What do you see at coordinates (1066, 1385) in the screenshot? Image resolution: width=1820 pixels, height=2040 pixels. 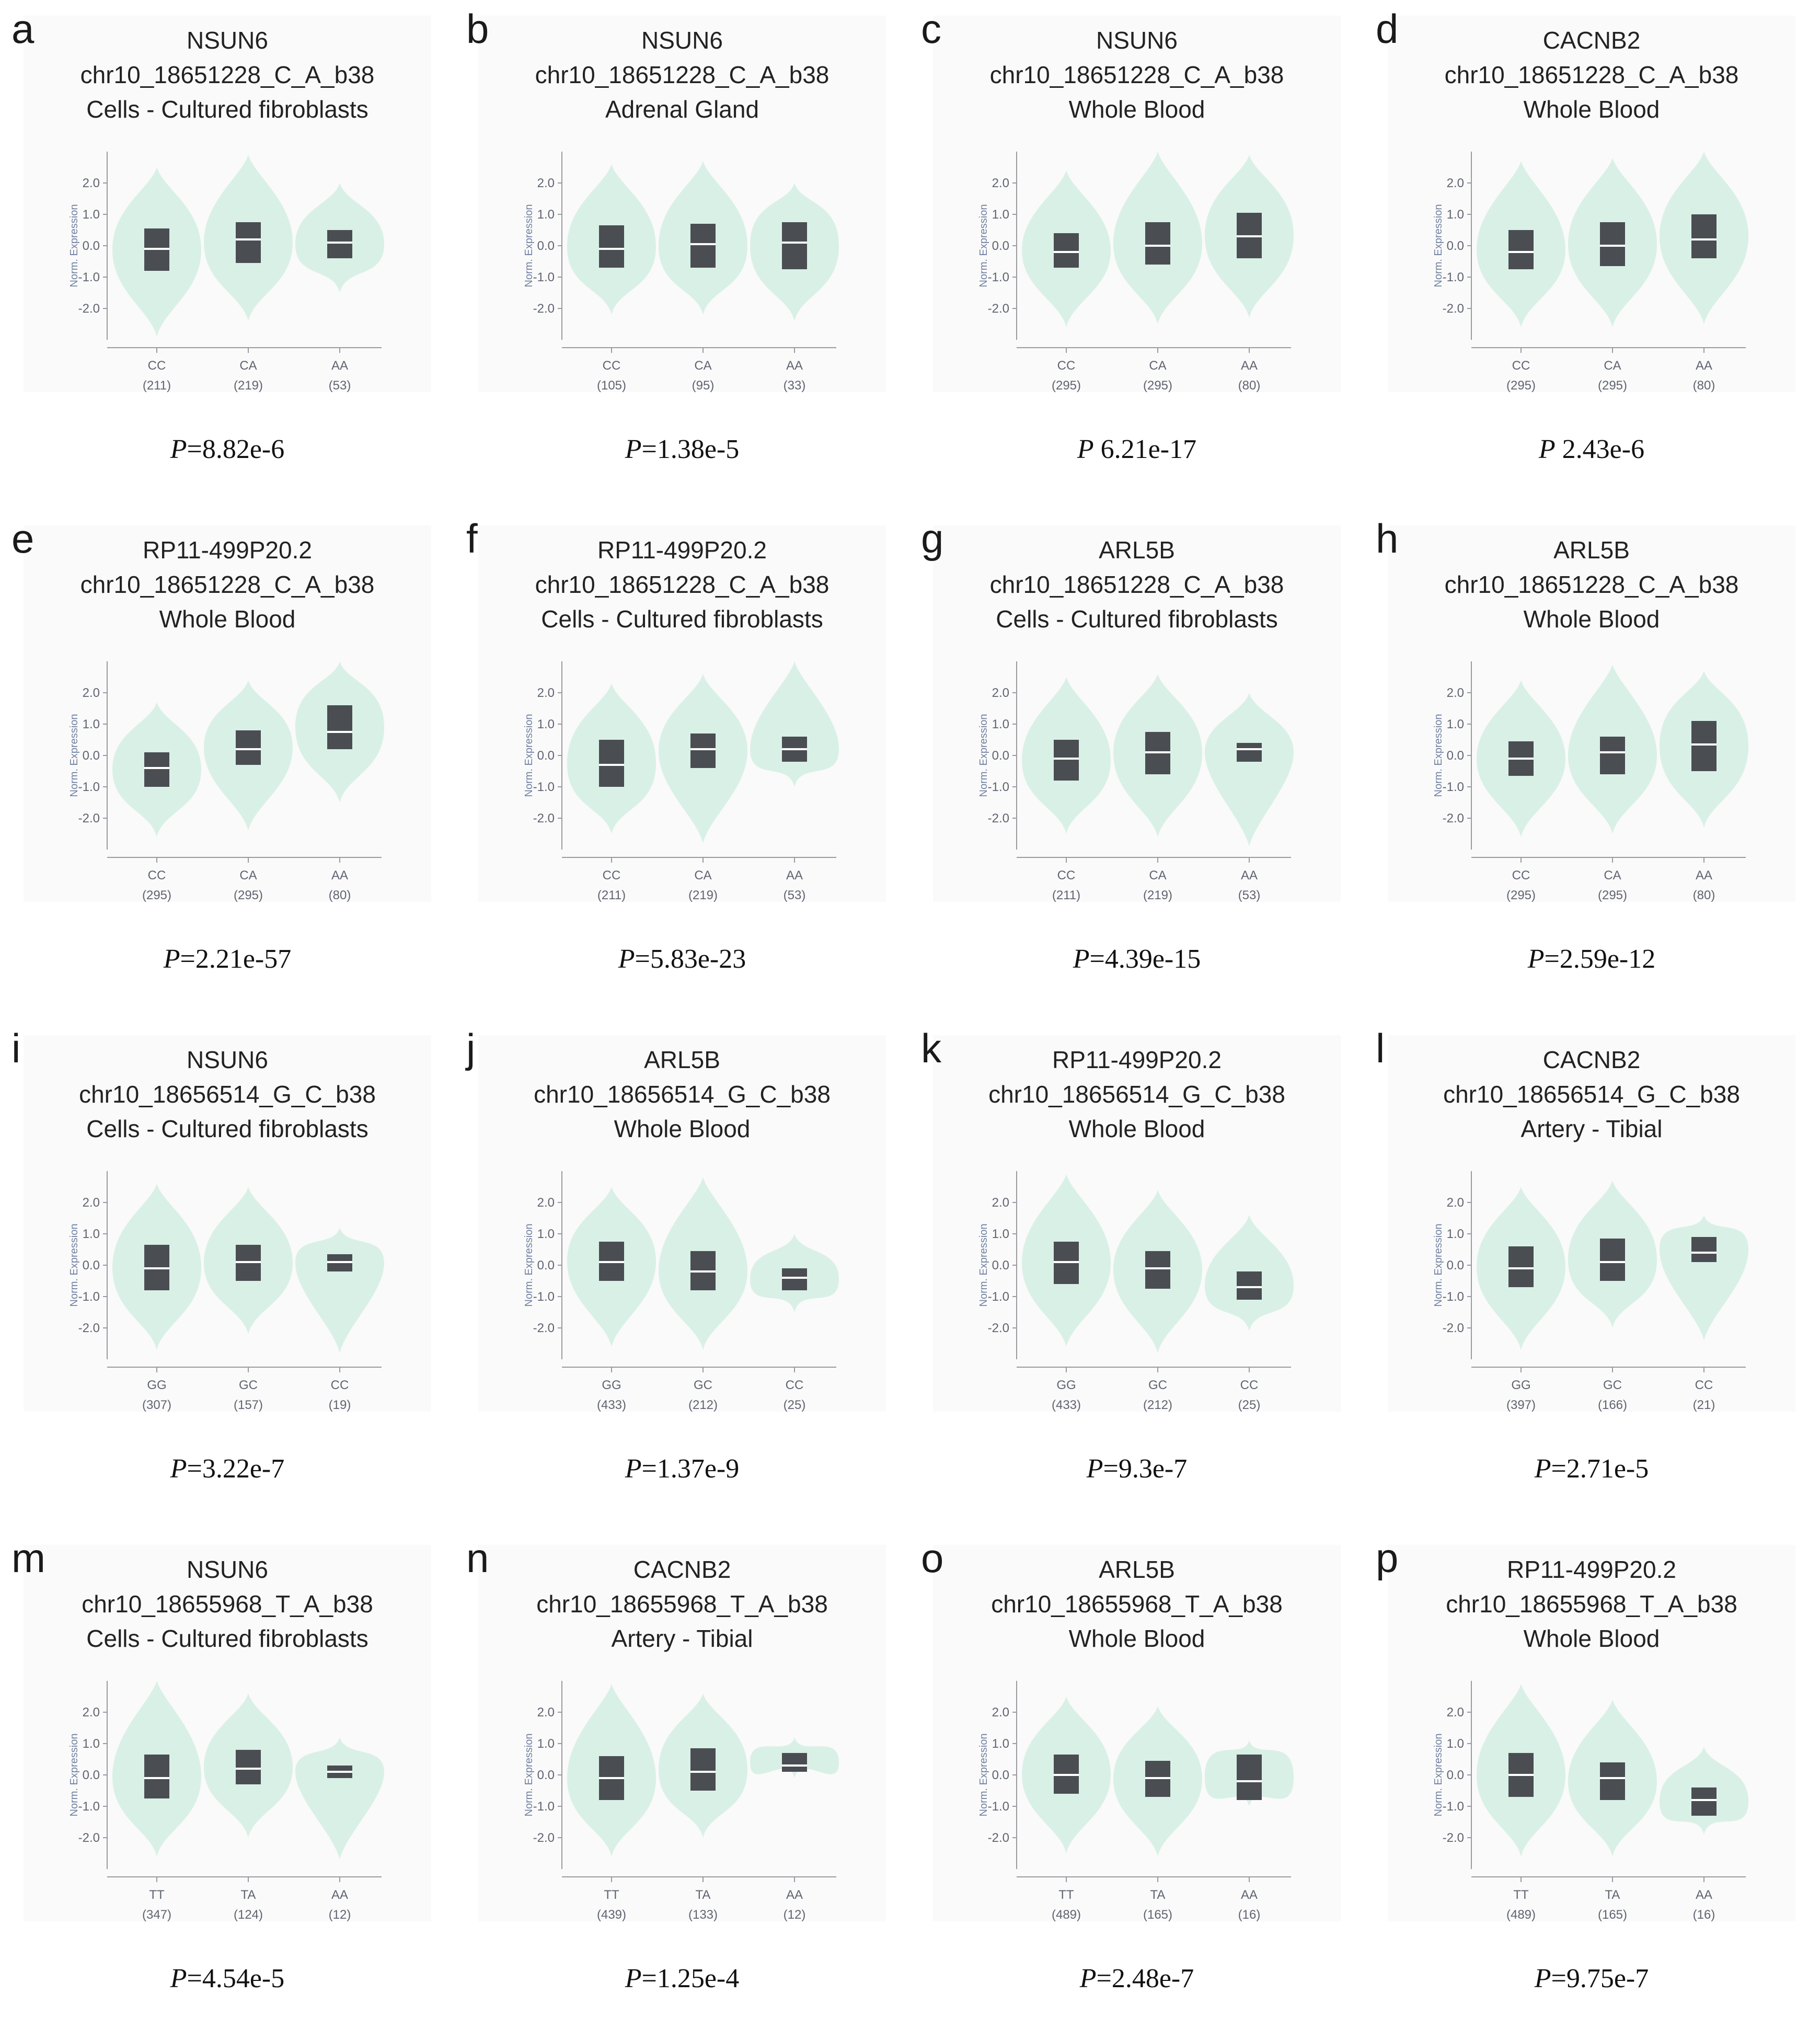 I see `genotype-label: GG` at bounding box center [1066, 1385].